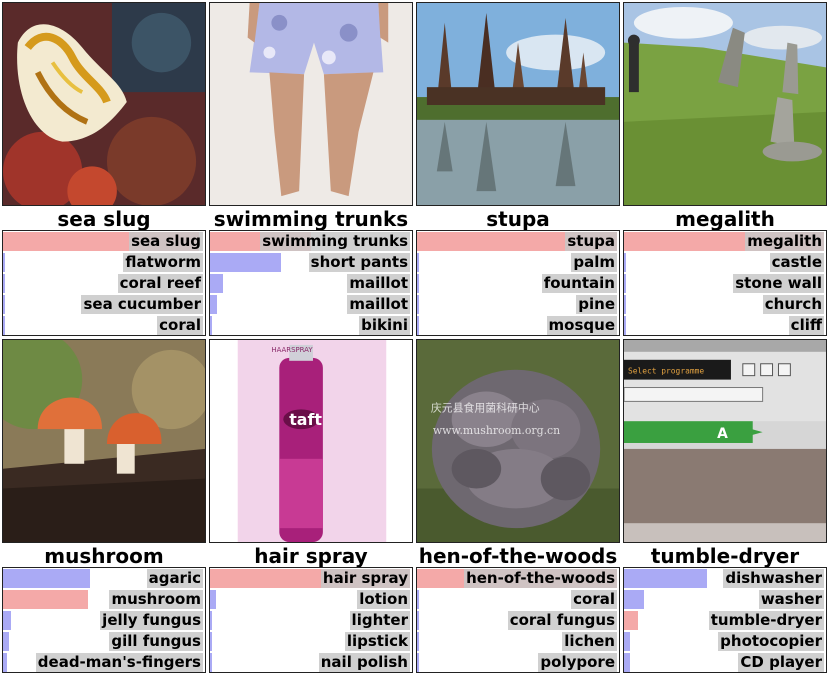 This screenshot has width=828, height=674. I want to click on prediction-row: coral fungus, so click(518, 620).